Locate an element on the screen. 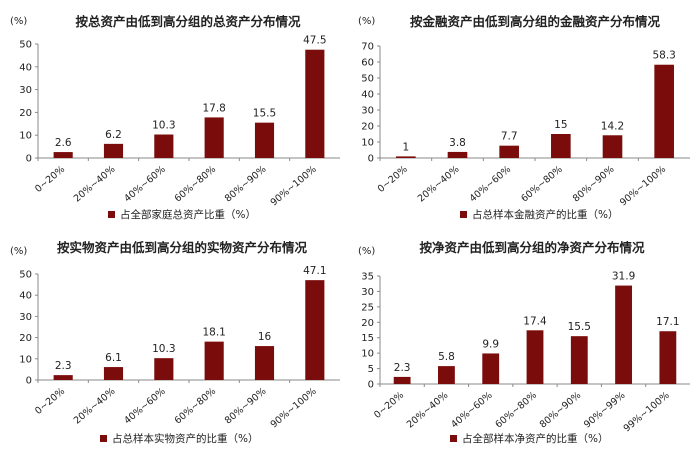  data-label: 17.4 is located at coordinates (535, 321).